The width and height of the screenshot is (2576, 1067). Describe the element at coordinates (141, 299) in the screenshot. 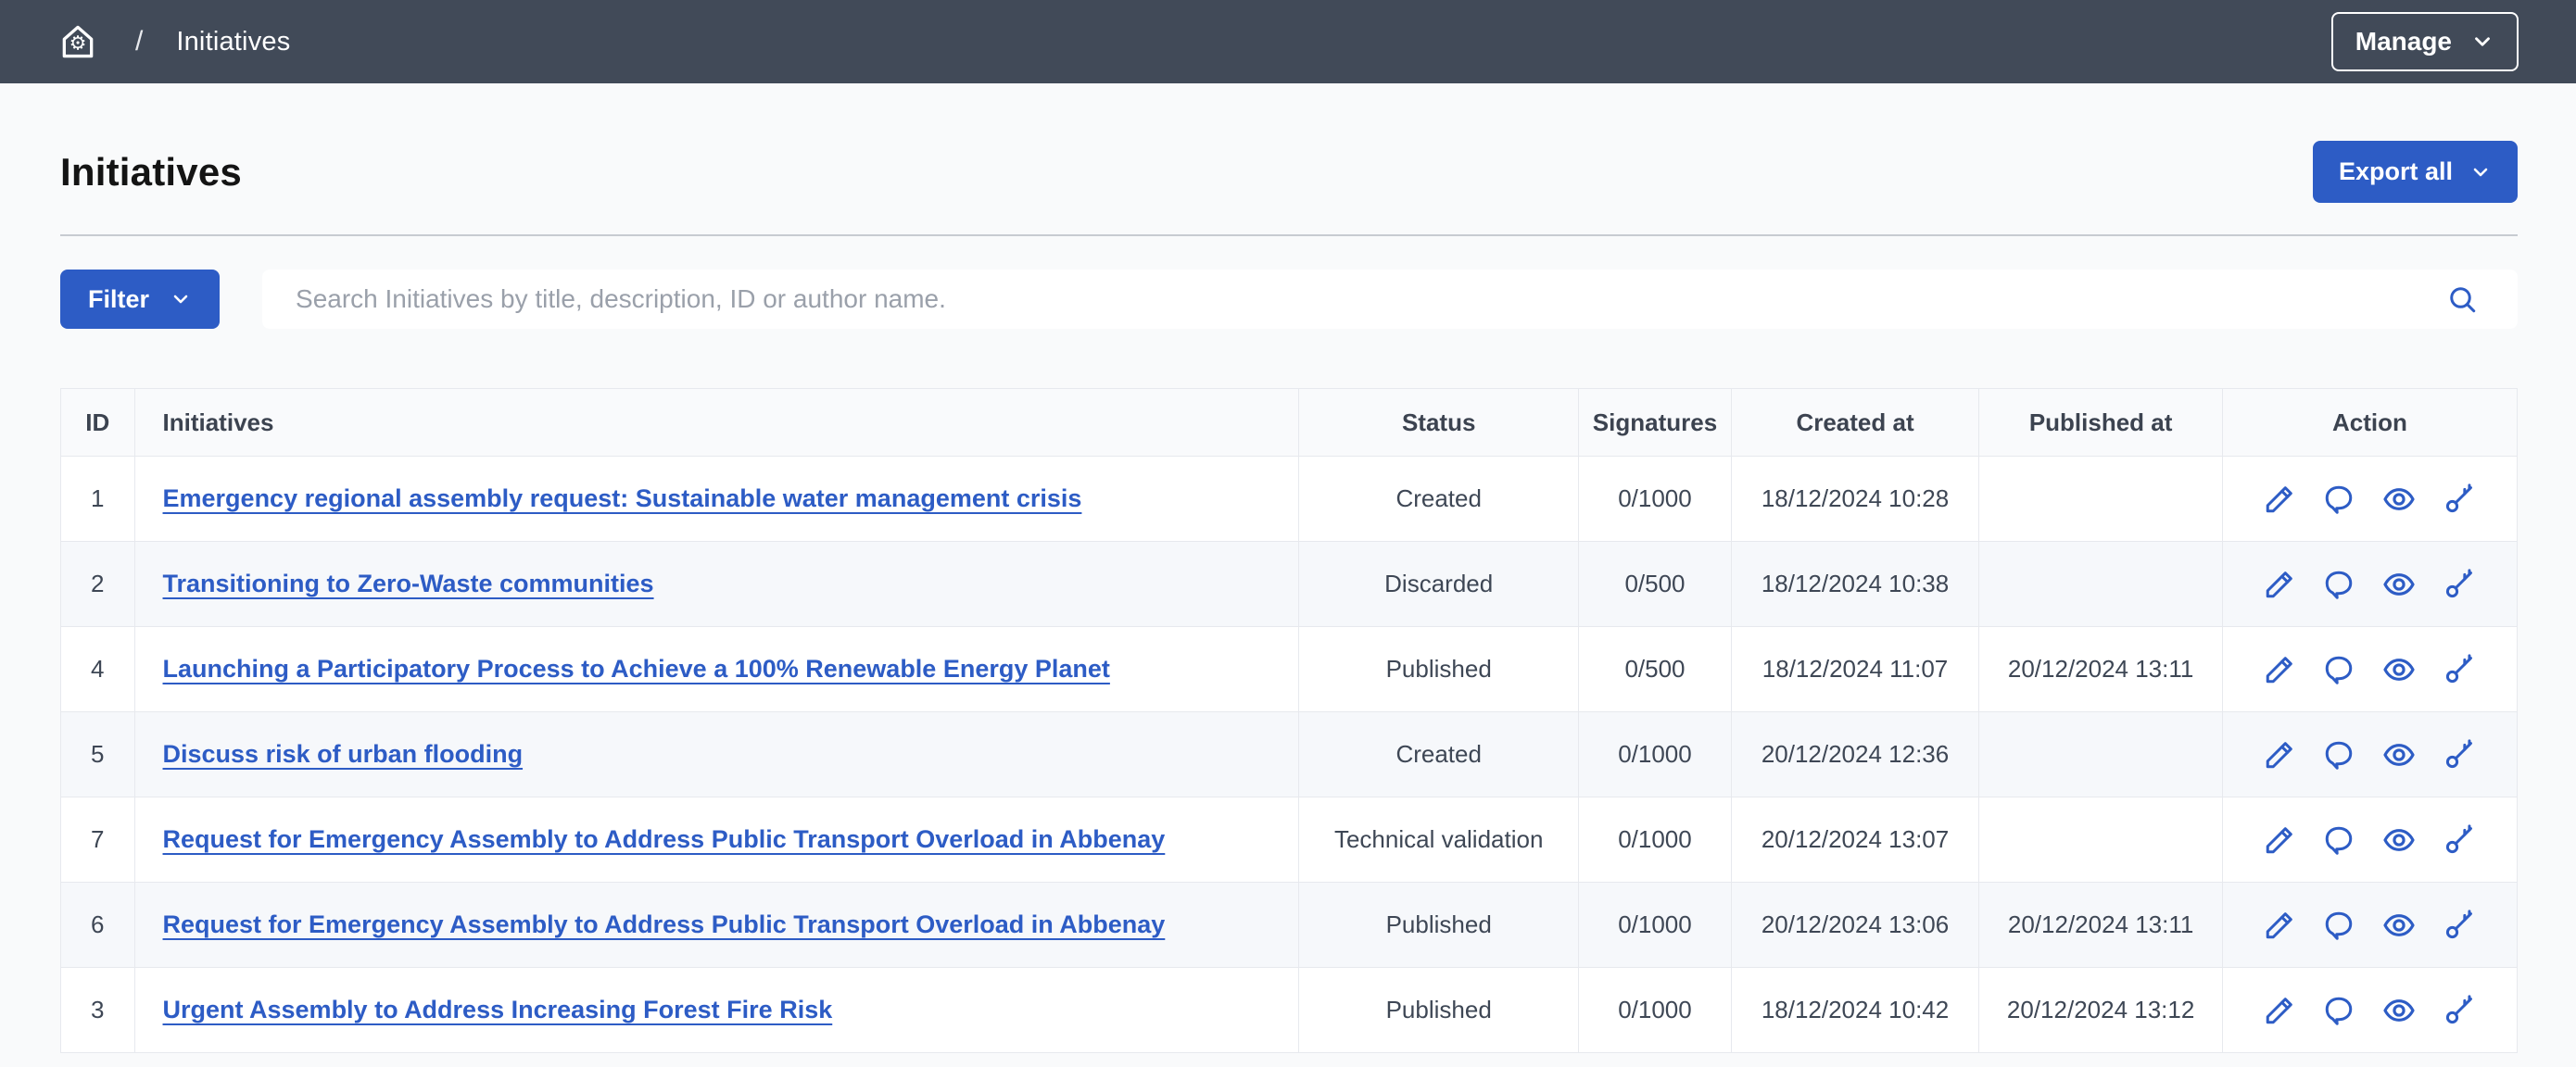

I see `filter-button: Filter` at that location.